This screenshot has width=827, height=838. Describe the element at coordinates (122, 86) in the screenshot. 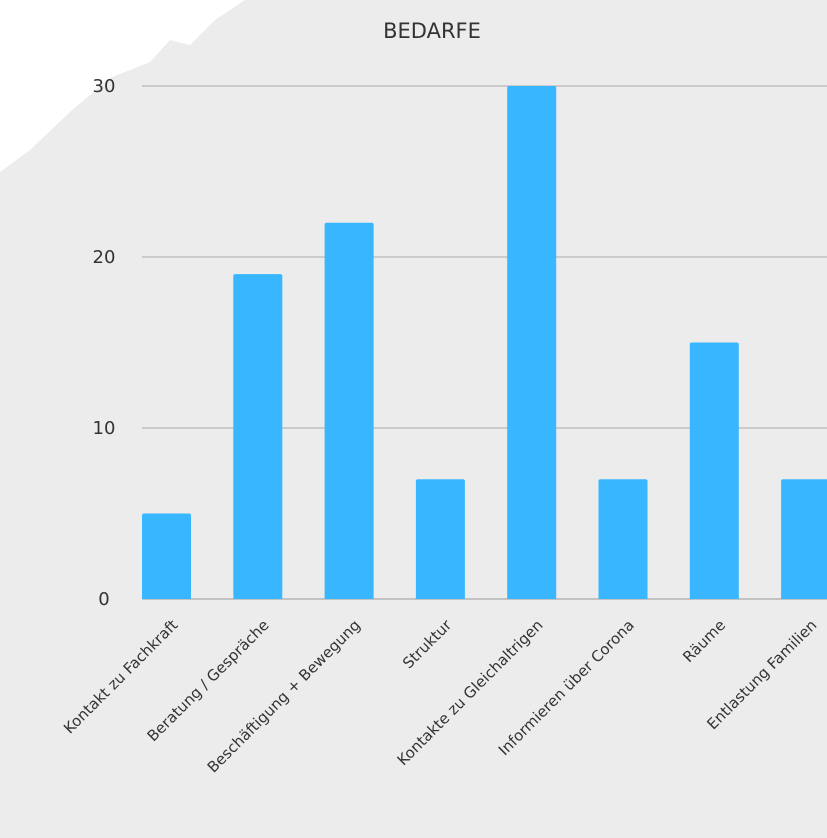

I see `torn-paper-shape` at that location.